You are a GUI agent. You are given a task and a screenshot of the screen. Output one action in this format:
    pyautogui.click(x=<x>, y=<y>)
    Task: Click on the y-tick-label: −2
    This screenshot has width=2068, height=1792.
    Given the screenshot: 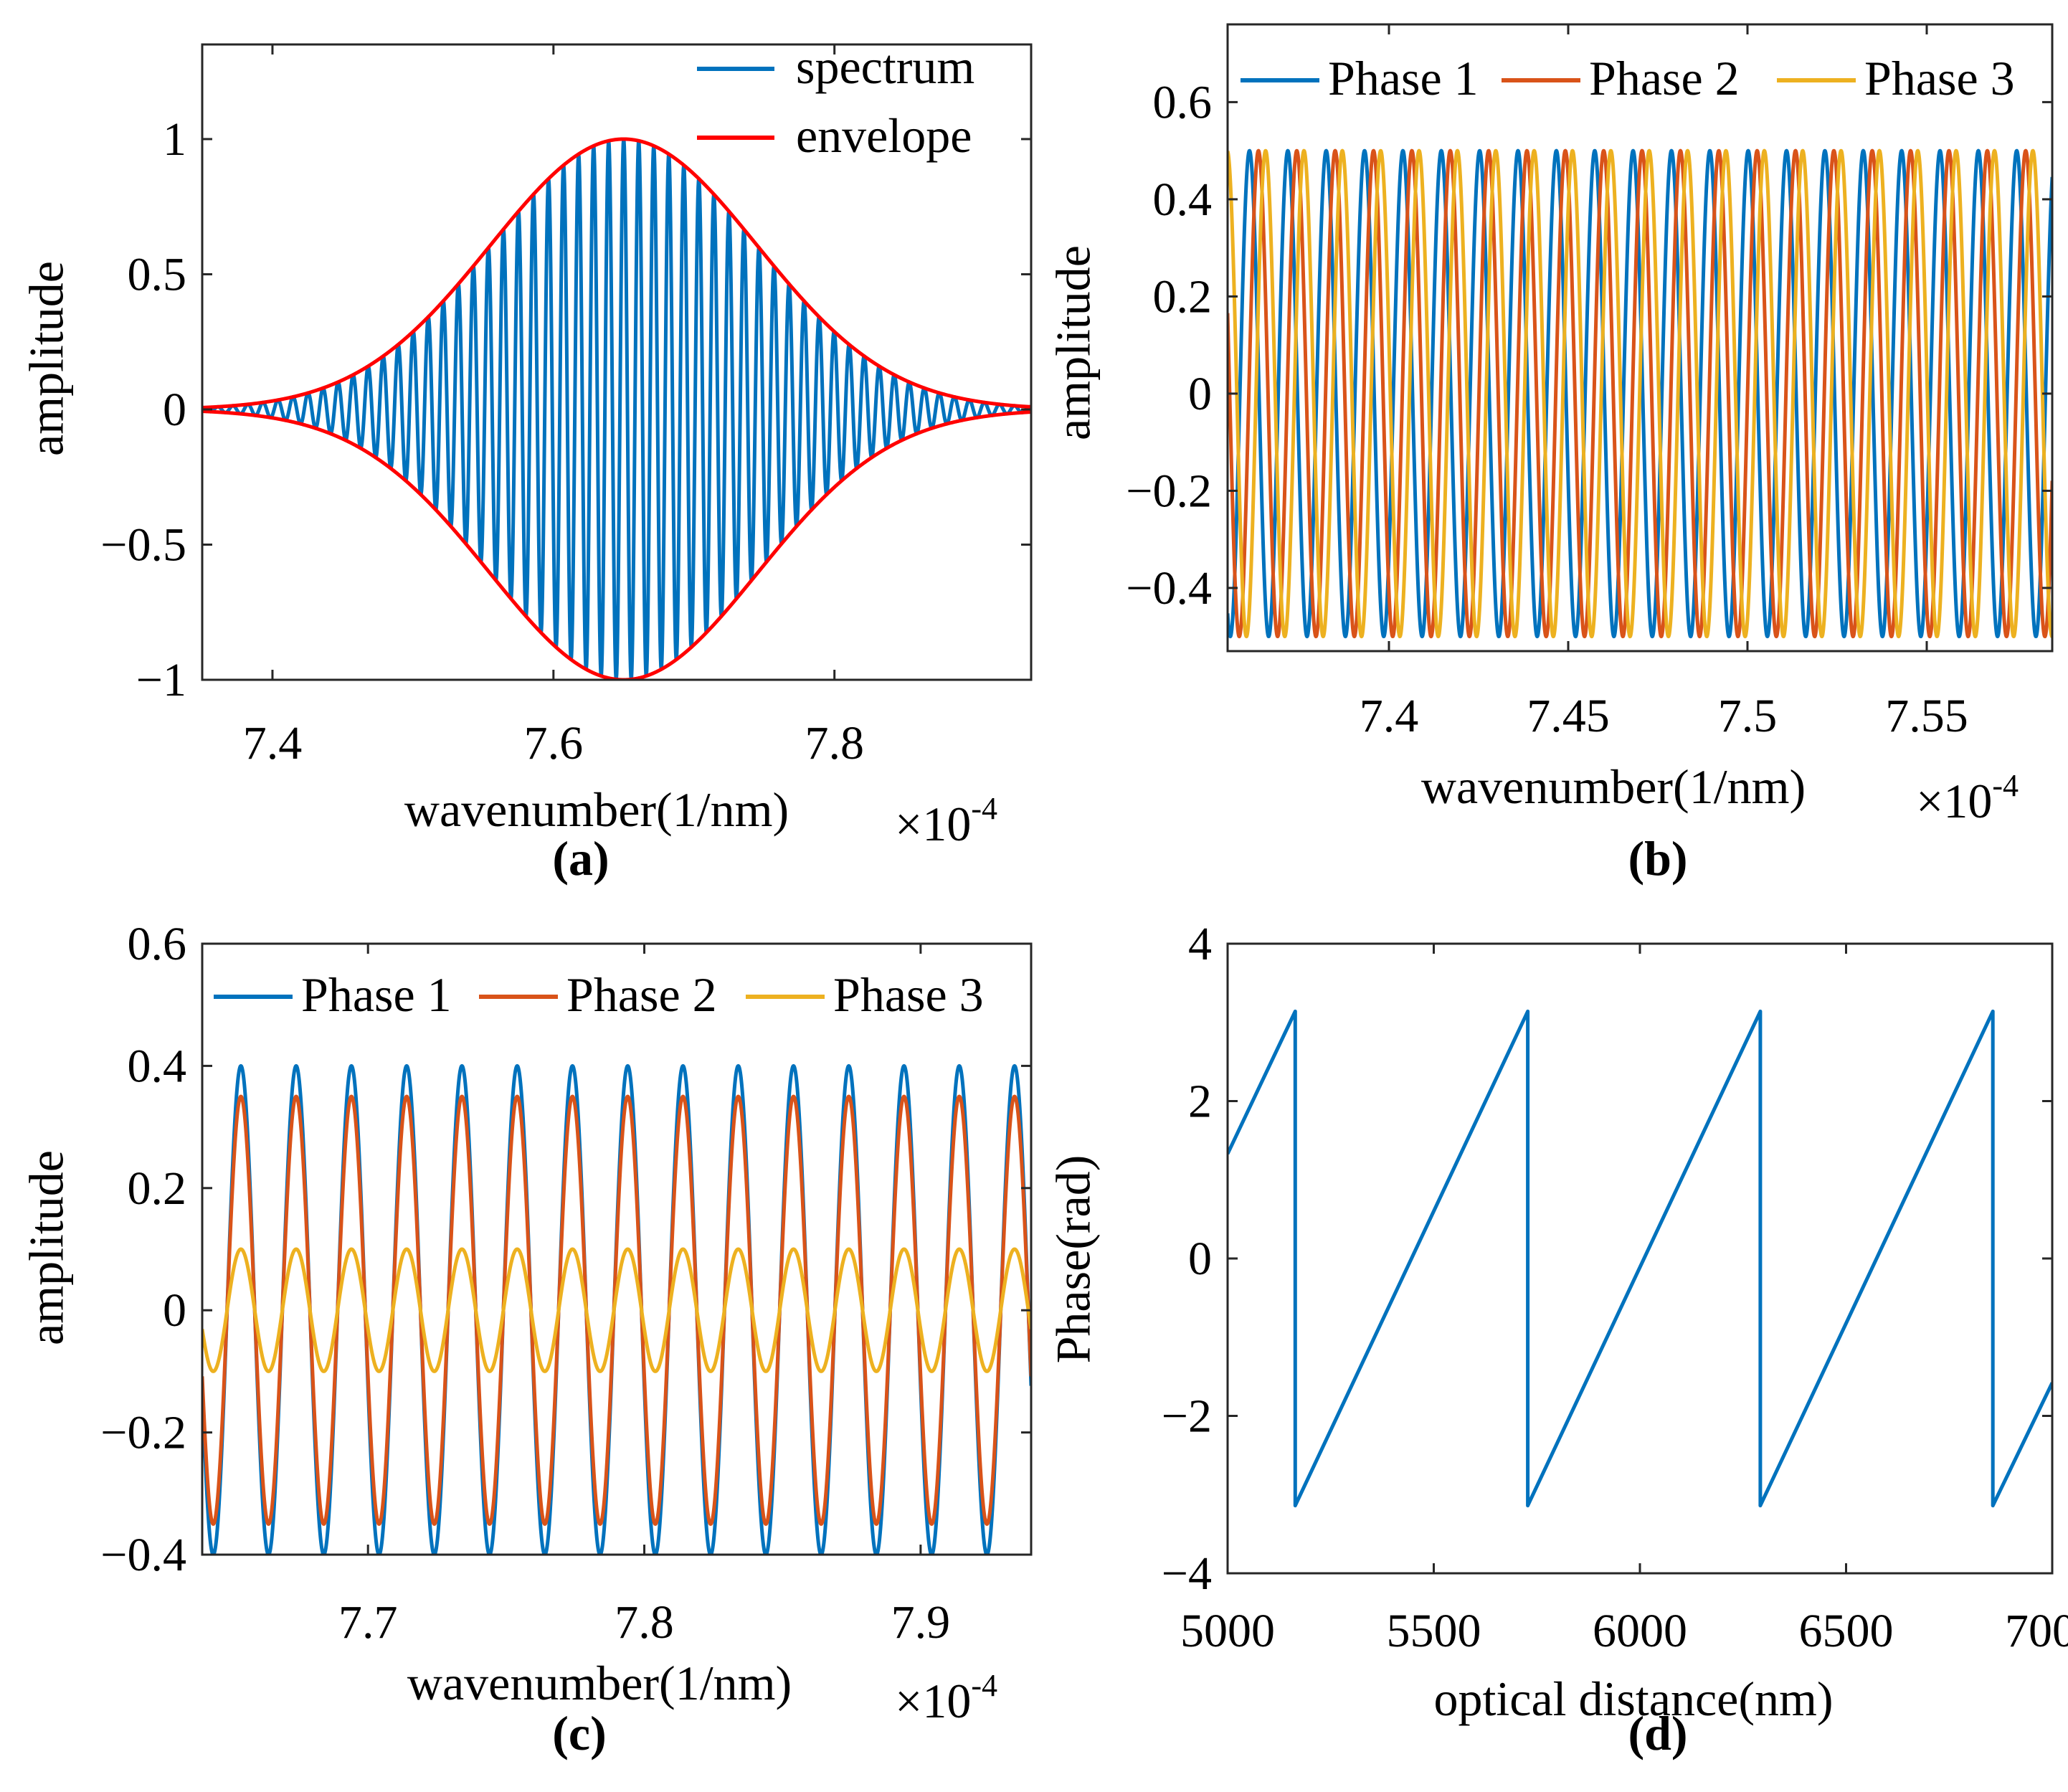 What is the action you would take?
    pyautogui.click(x=1187, y=1416)
    